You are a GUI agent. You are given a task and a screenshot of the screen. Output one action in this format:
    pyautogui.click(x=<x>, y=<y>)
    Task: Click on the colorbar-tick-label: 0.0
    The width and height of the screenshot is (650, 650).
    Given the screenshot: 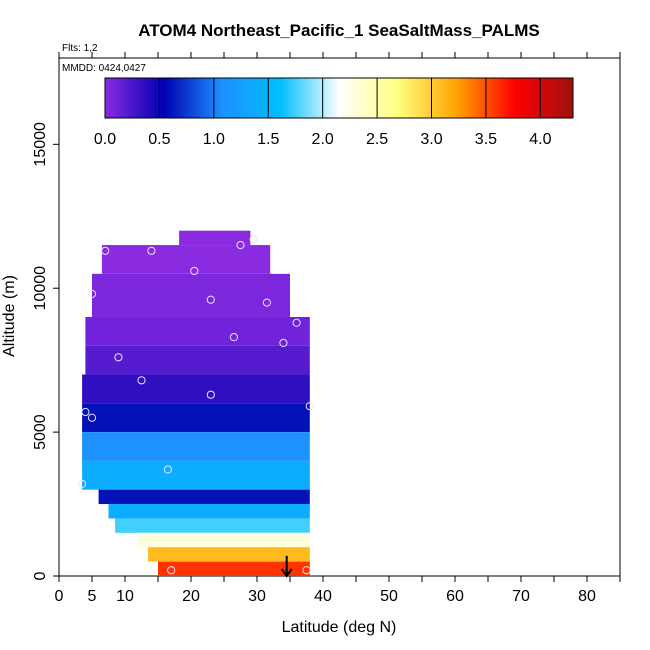 What is the action you would take?
    pyautogui.click(x=105, y=139)
    